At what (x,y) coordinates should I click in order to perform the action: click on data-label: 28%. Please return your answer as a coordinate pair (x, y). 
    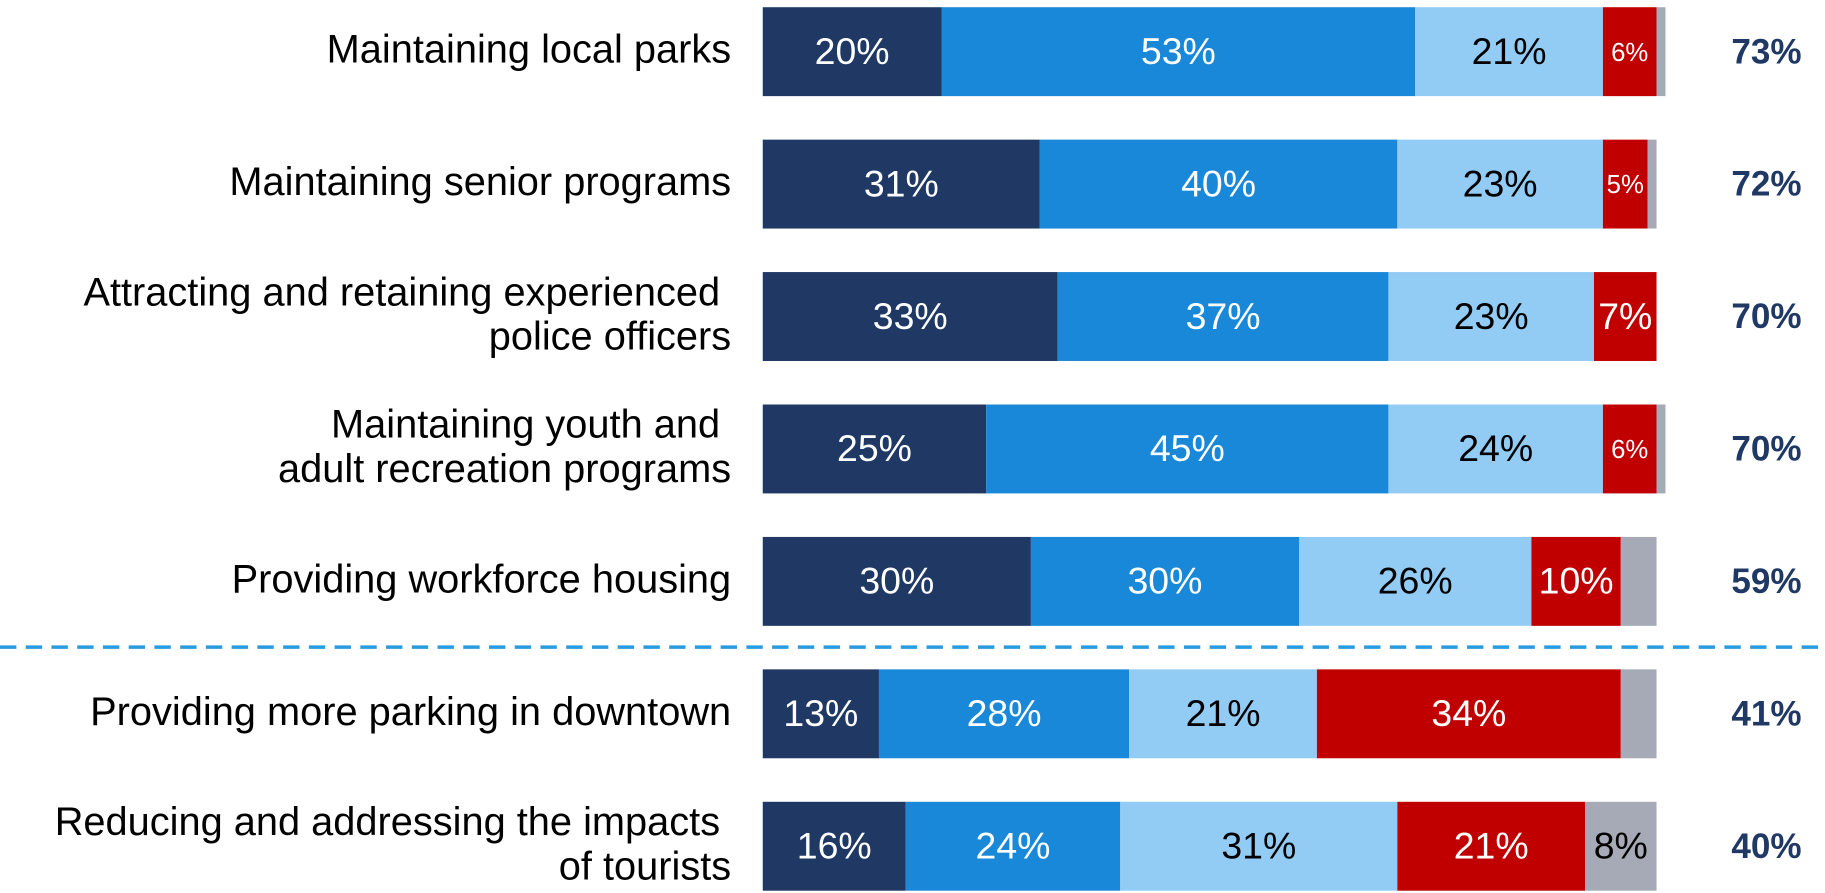
    Looking at the image, I should click on (1004, 713).